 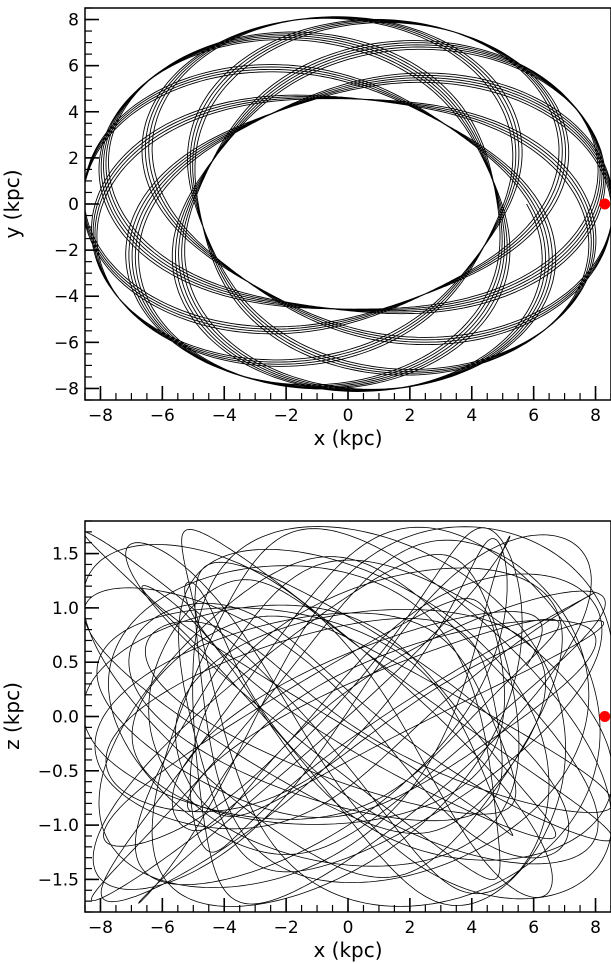 I want to click on y-tick-label: 2, so click(x=73, y=159).